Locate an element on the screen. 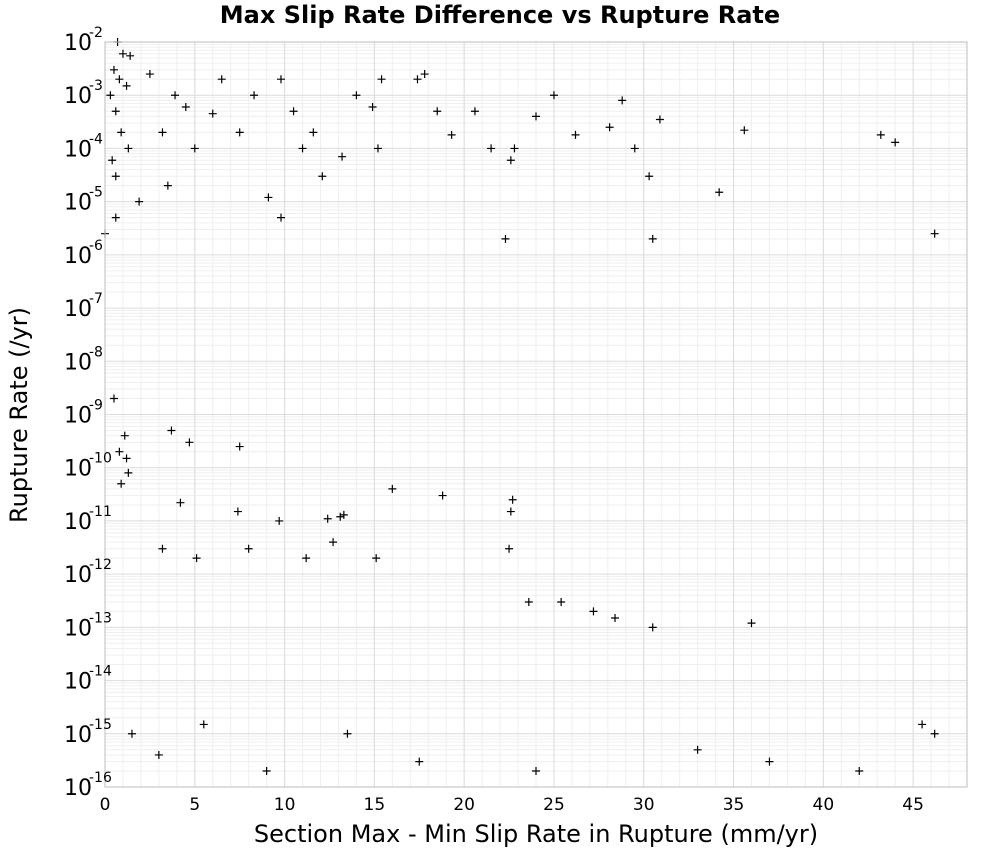 The image size is (1000, 854). chart-title: Max Slip Rate Difference vs Rupture Rate is located at coordinates (500, 15).